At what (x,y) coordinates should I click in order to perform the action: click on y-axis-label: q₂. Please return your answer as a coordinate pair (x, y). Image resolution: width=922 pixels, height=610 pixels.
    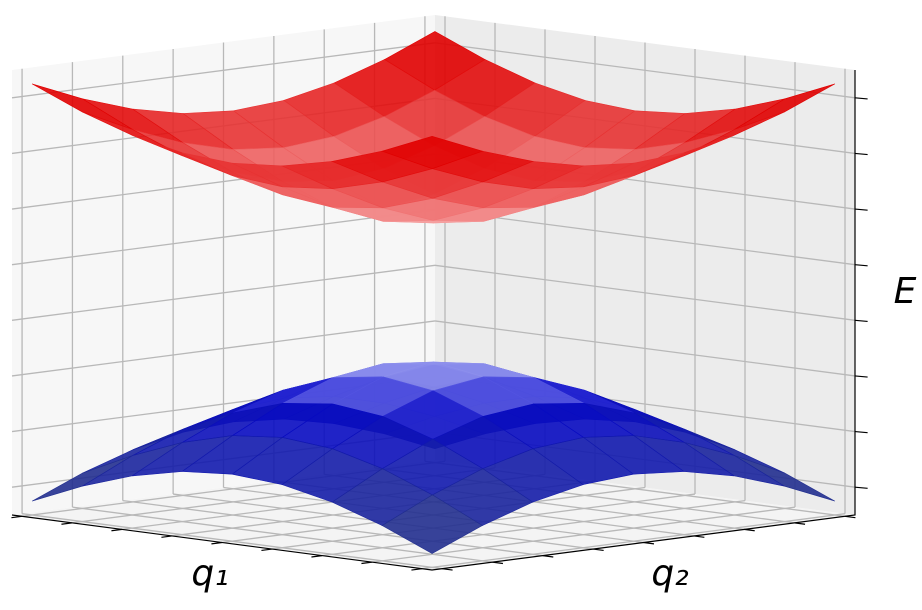
    Looking at the image, I should click on (669, 573).